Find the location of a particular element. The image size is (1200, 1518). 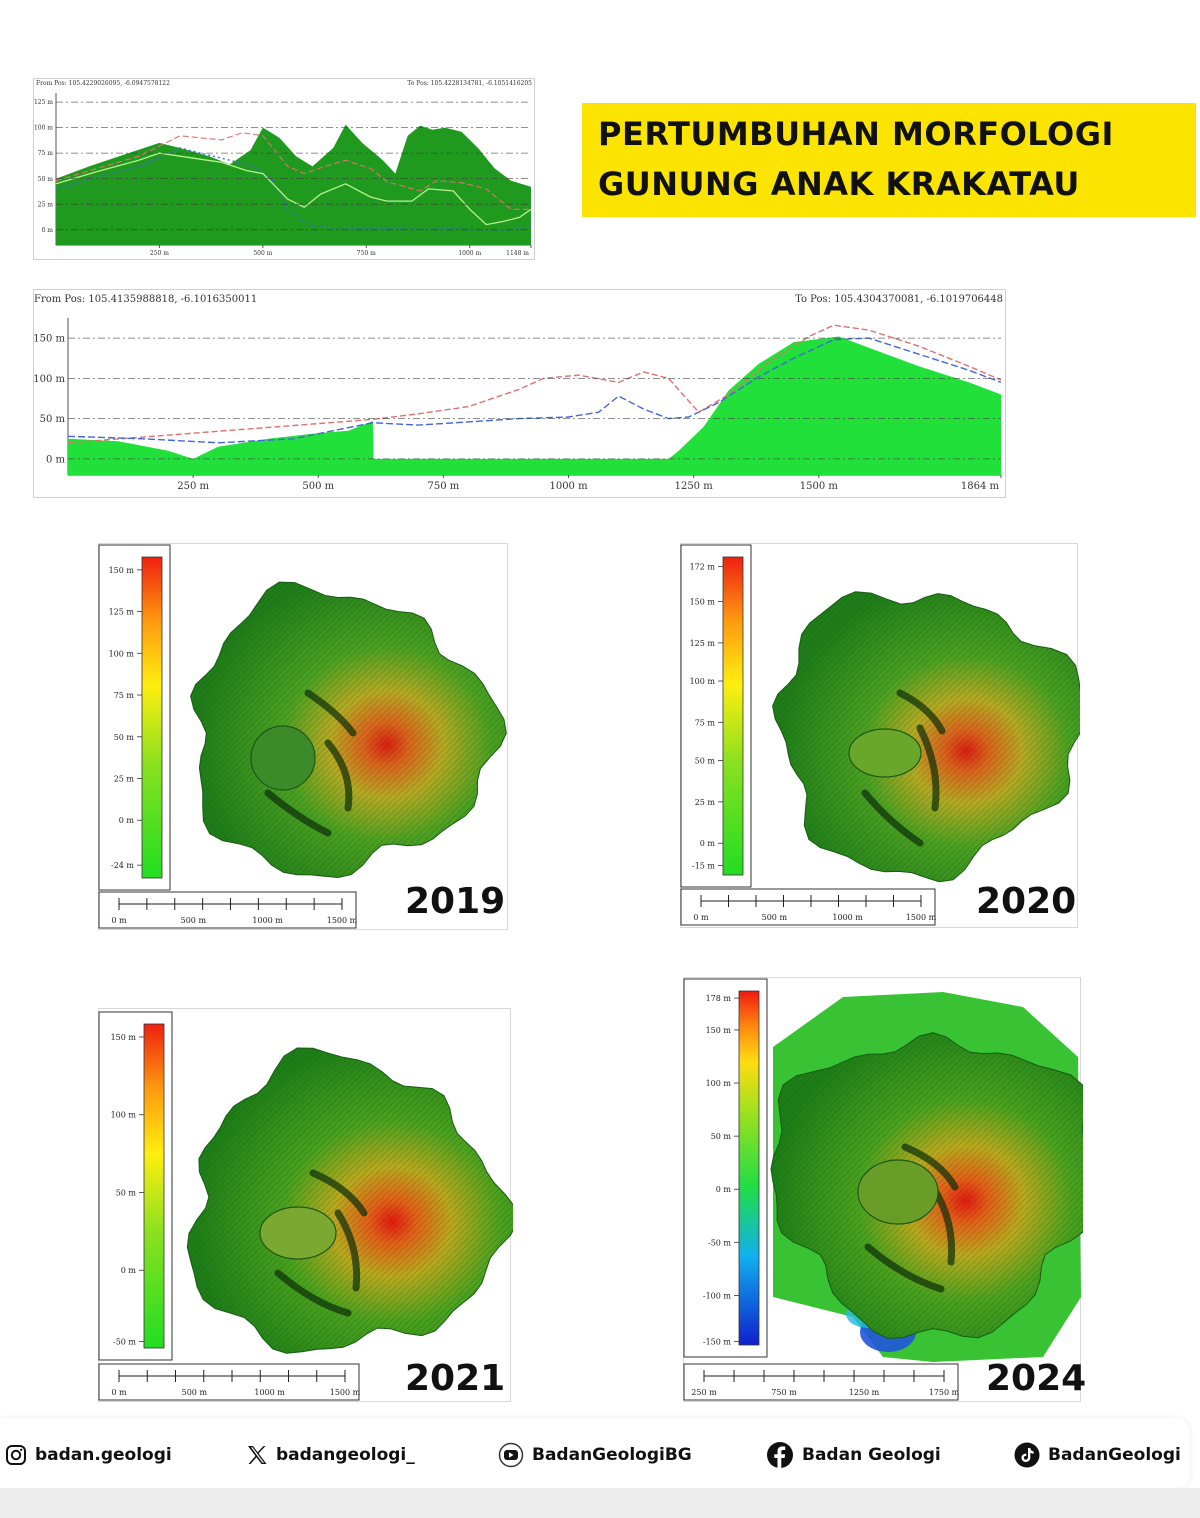

x-link: badangeologi_ is located at coordinates (330, 1455).